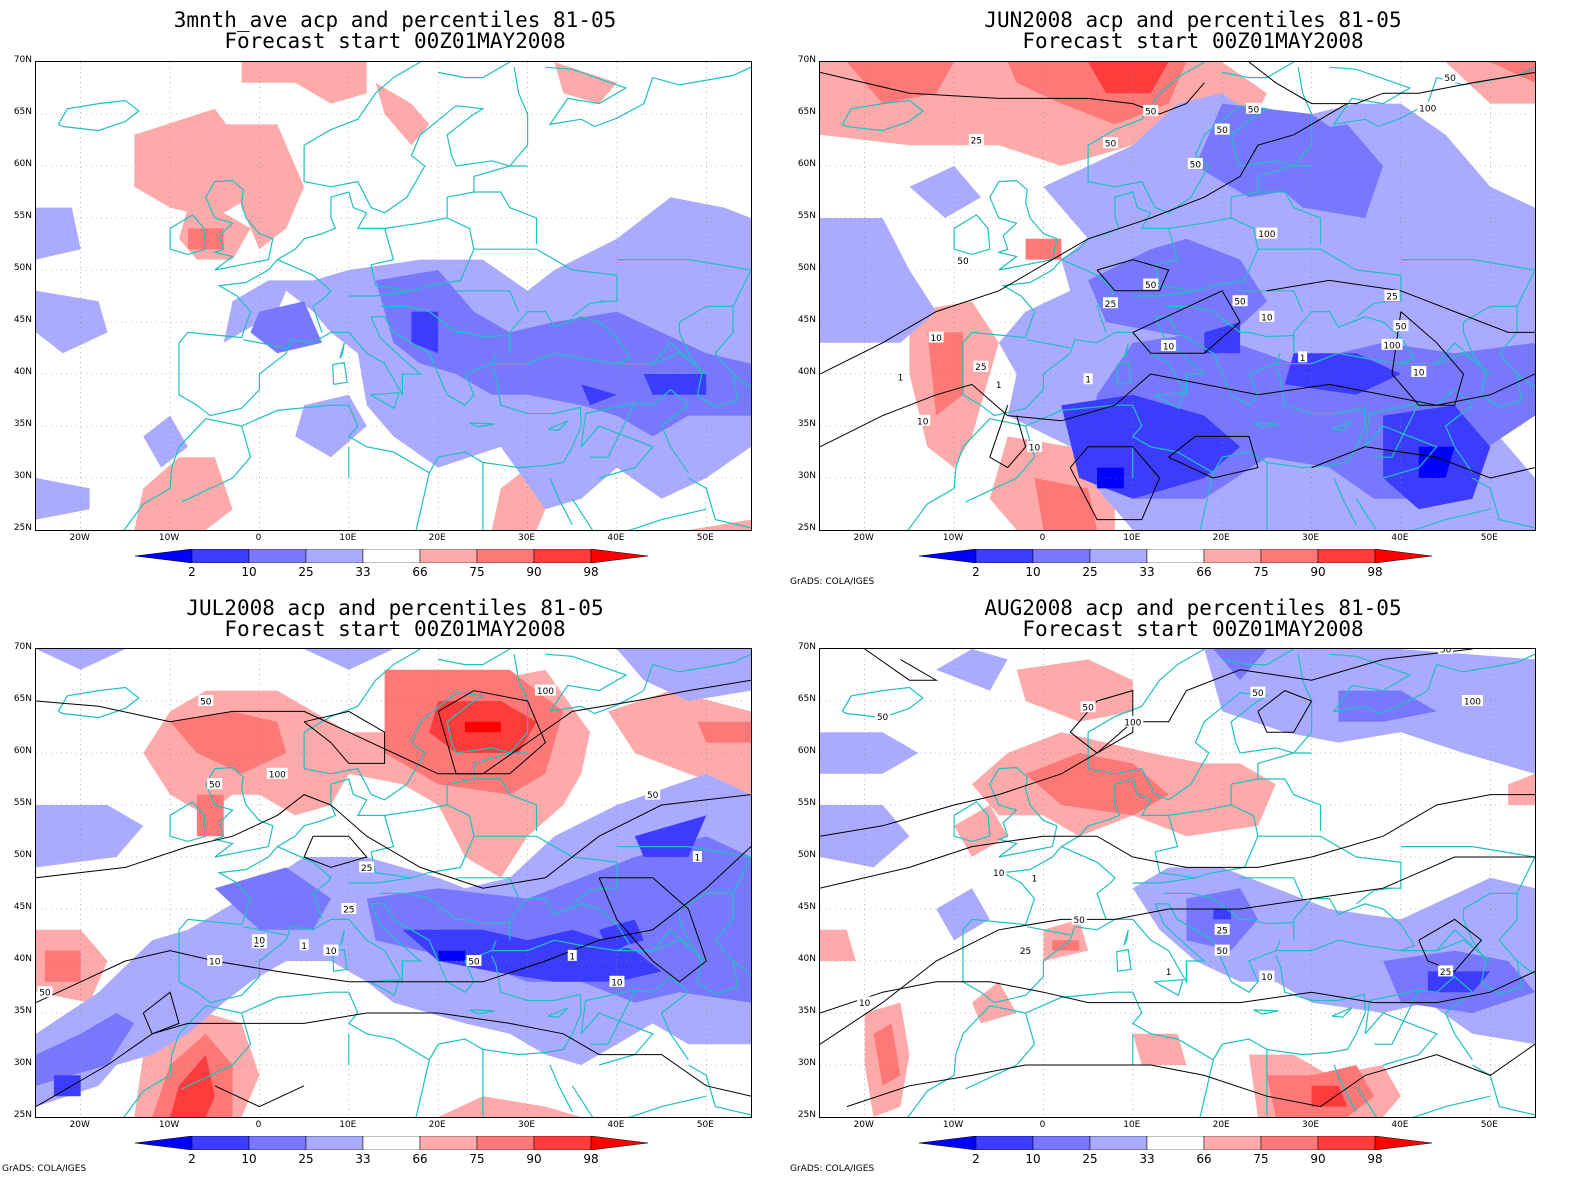 The height and width of the screenshot is (1196, 1596). I want to click on colorbar-label: 98, so click(1375, 572).